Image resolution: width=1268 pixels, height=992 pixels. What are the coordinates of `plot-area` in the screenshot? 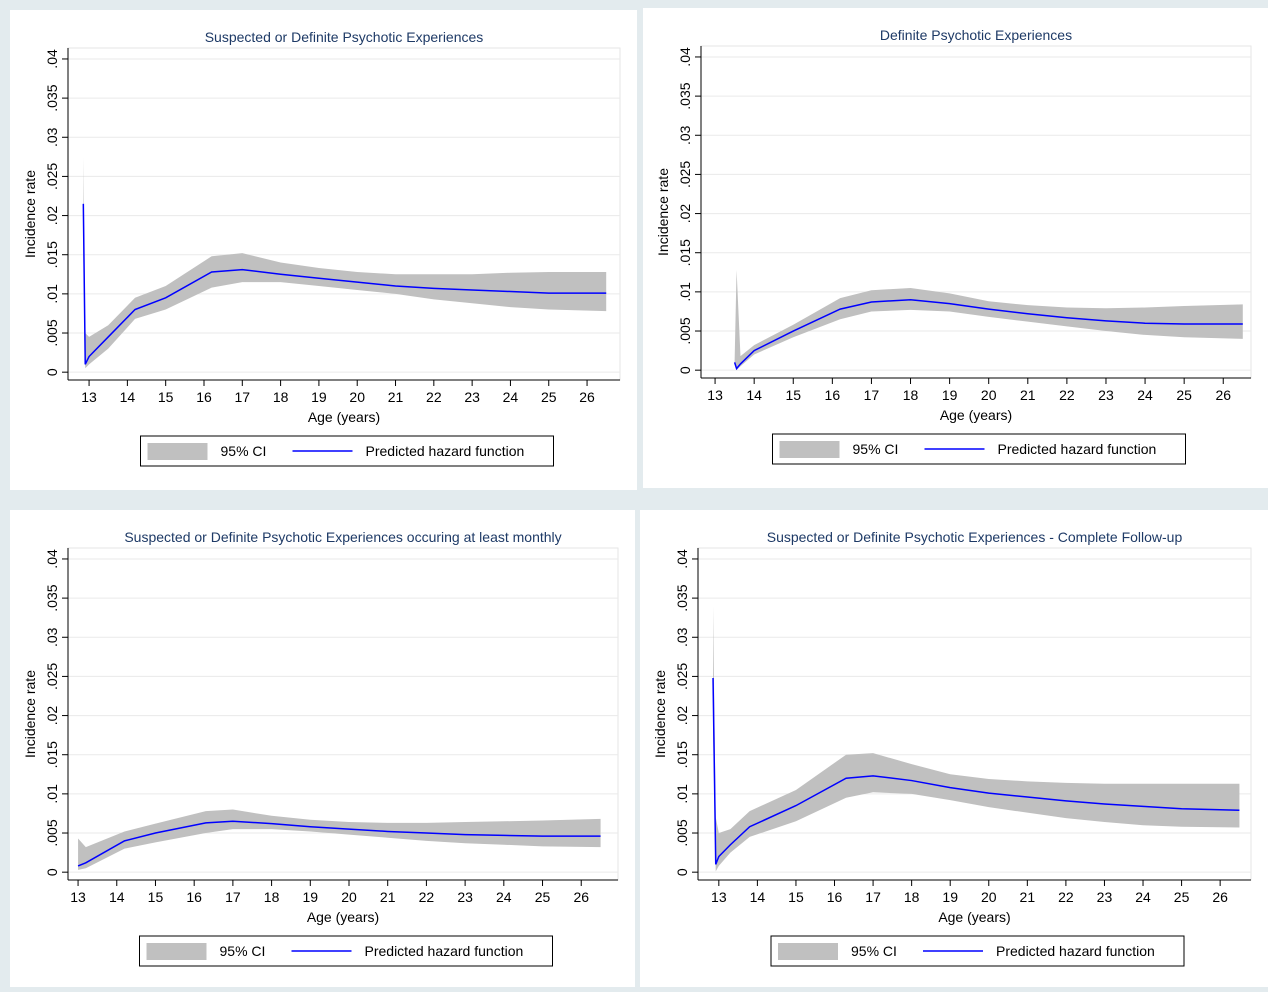 It's located at (344, 214).